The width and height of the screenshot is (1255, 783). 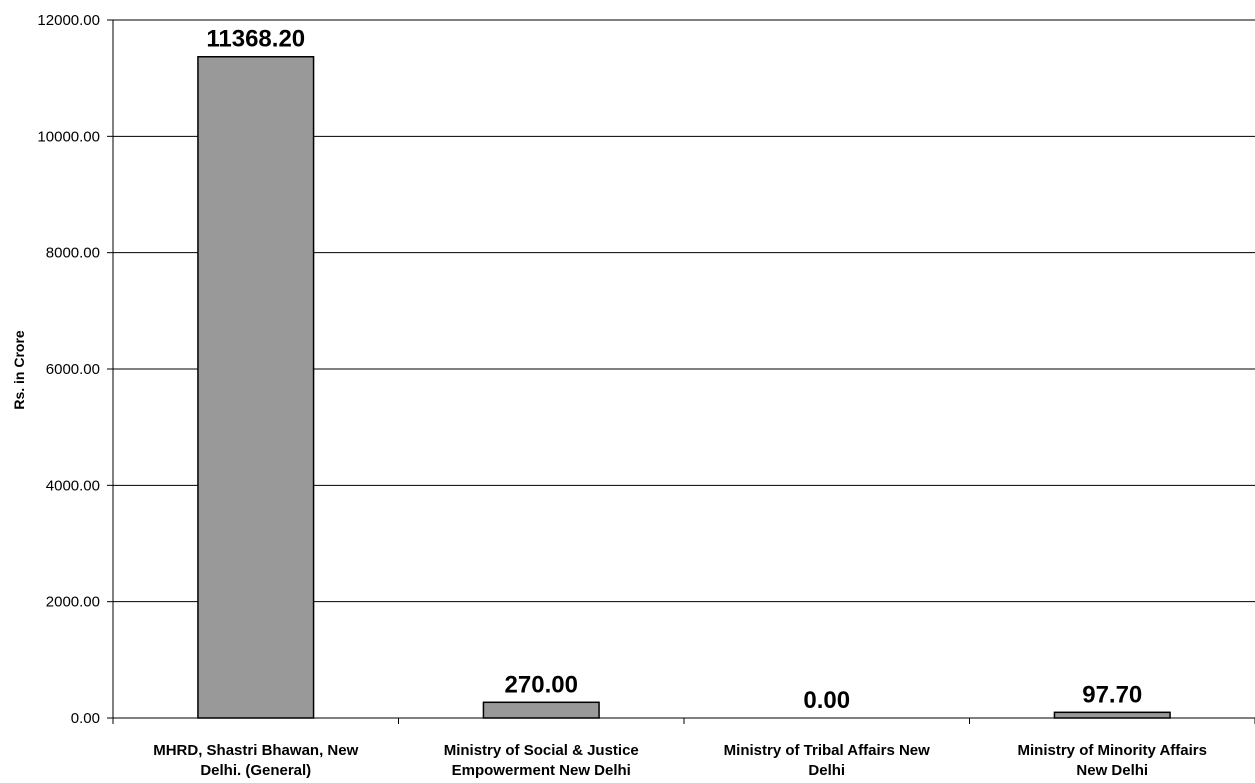 What do you see at coordinates (19, 370) in the screenshot?
I see `y-axis-label: Rs. in Crore` at bounding box center [19, 370].